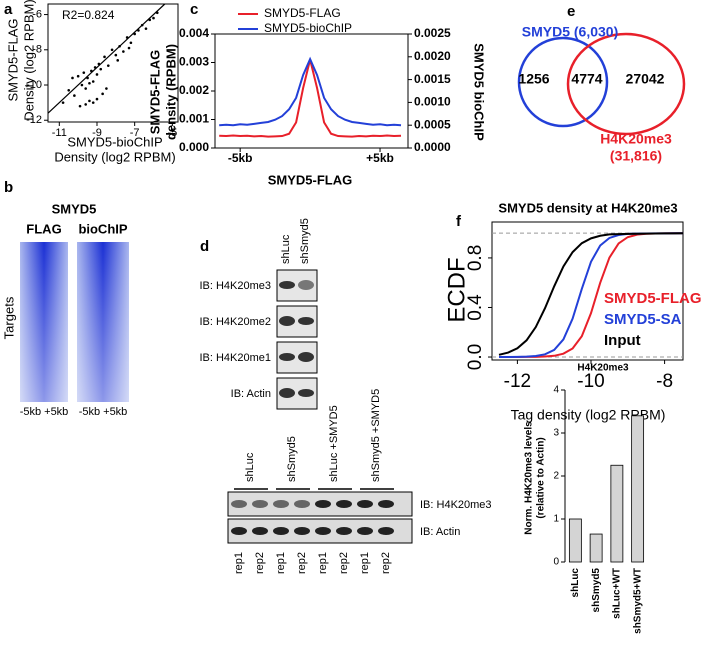 This screenshot has width=710, height=649. I want to click on x-tick-label: -5kb, so click(240, 158).